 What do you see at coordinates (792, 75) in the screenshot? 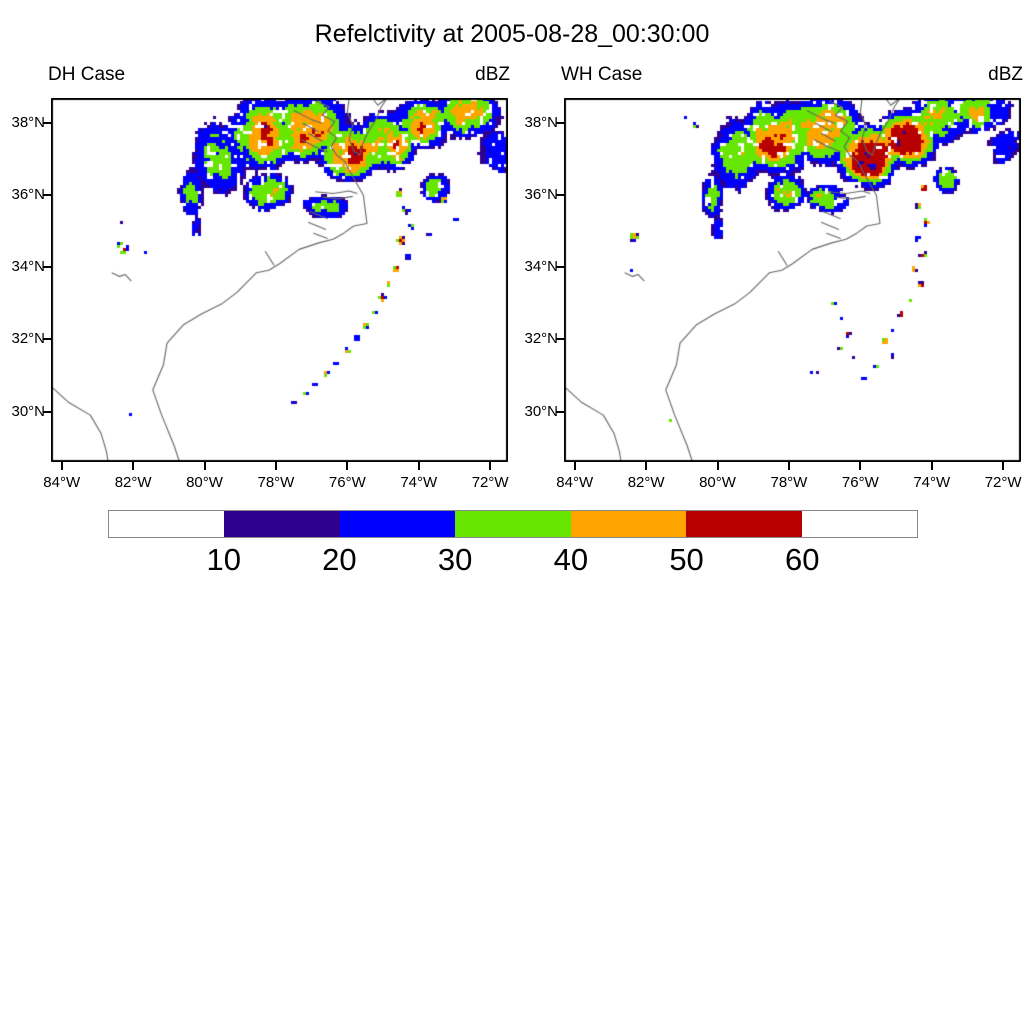
I see `panel-header: WH Case dBZ` at bounding box center [792, 75].